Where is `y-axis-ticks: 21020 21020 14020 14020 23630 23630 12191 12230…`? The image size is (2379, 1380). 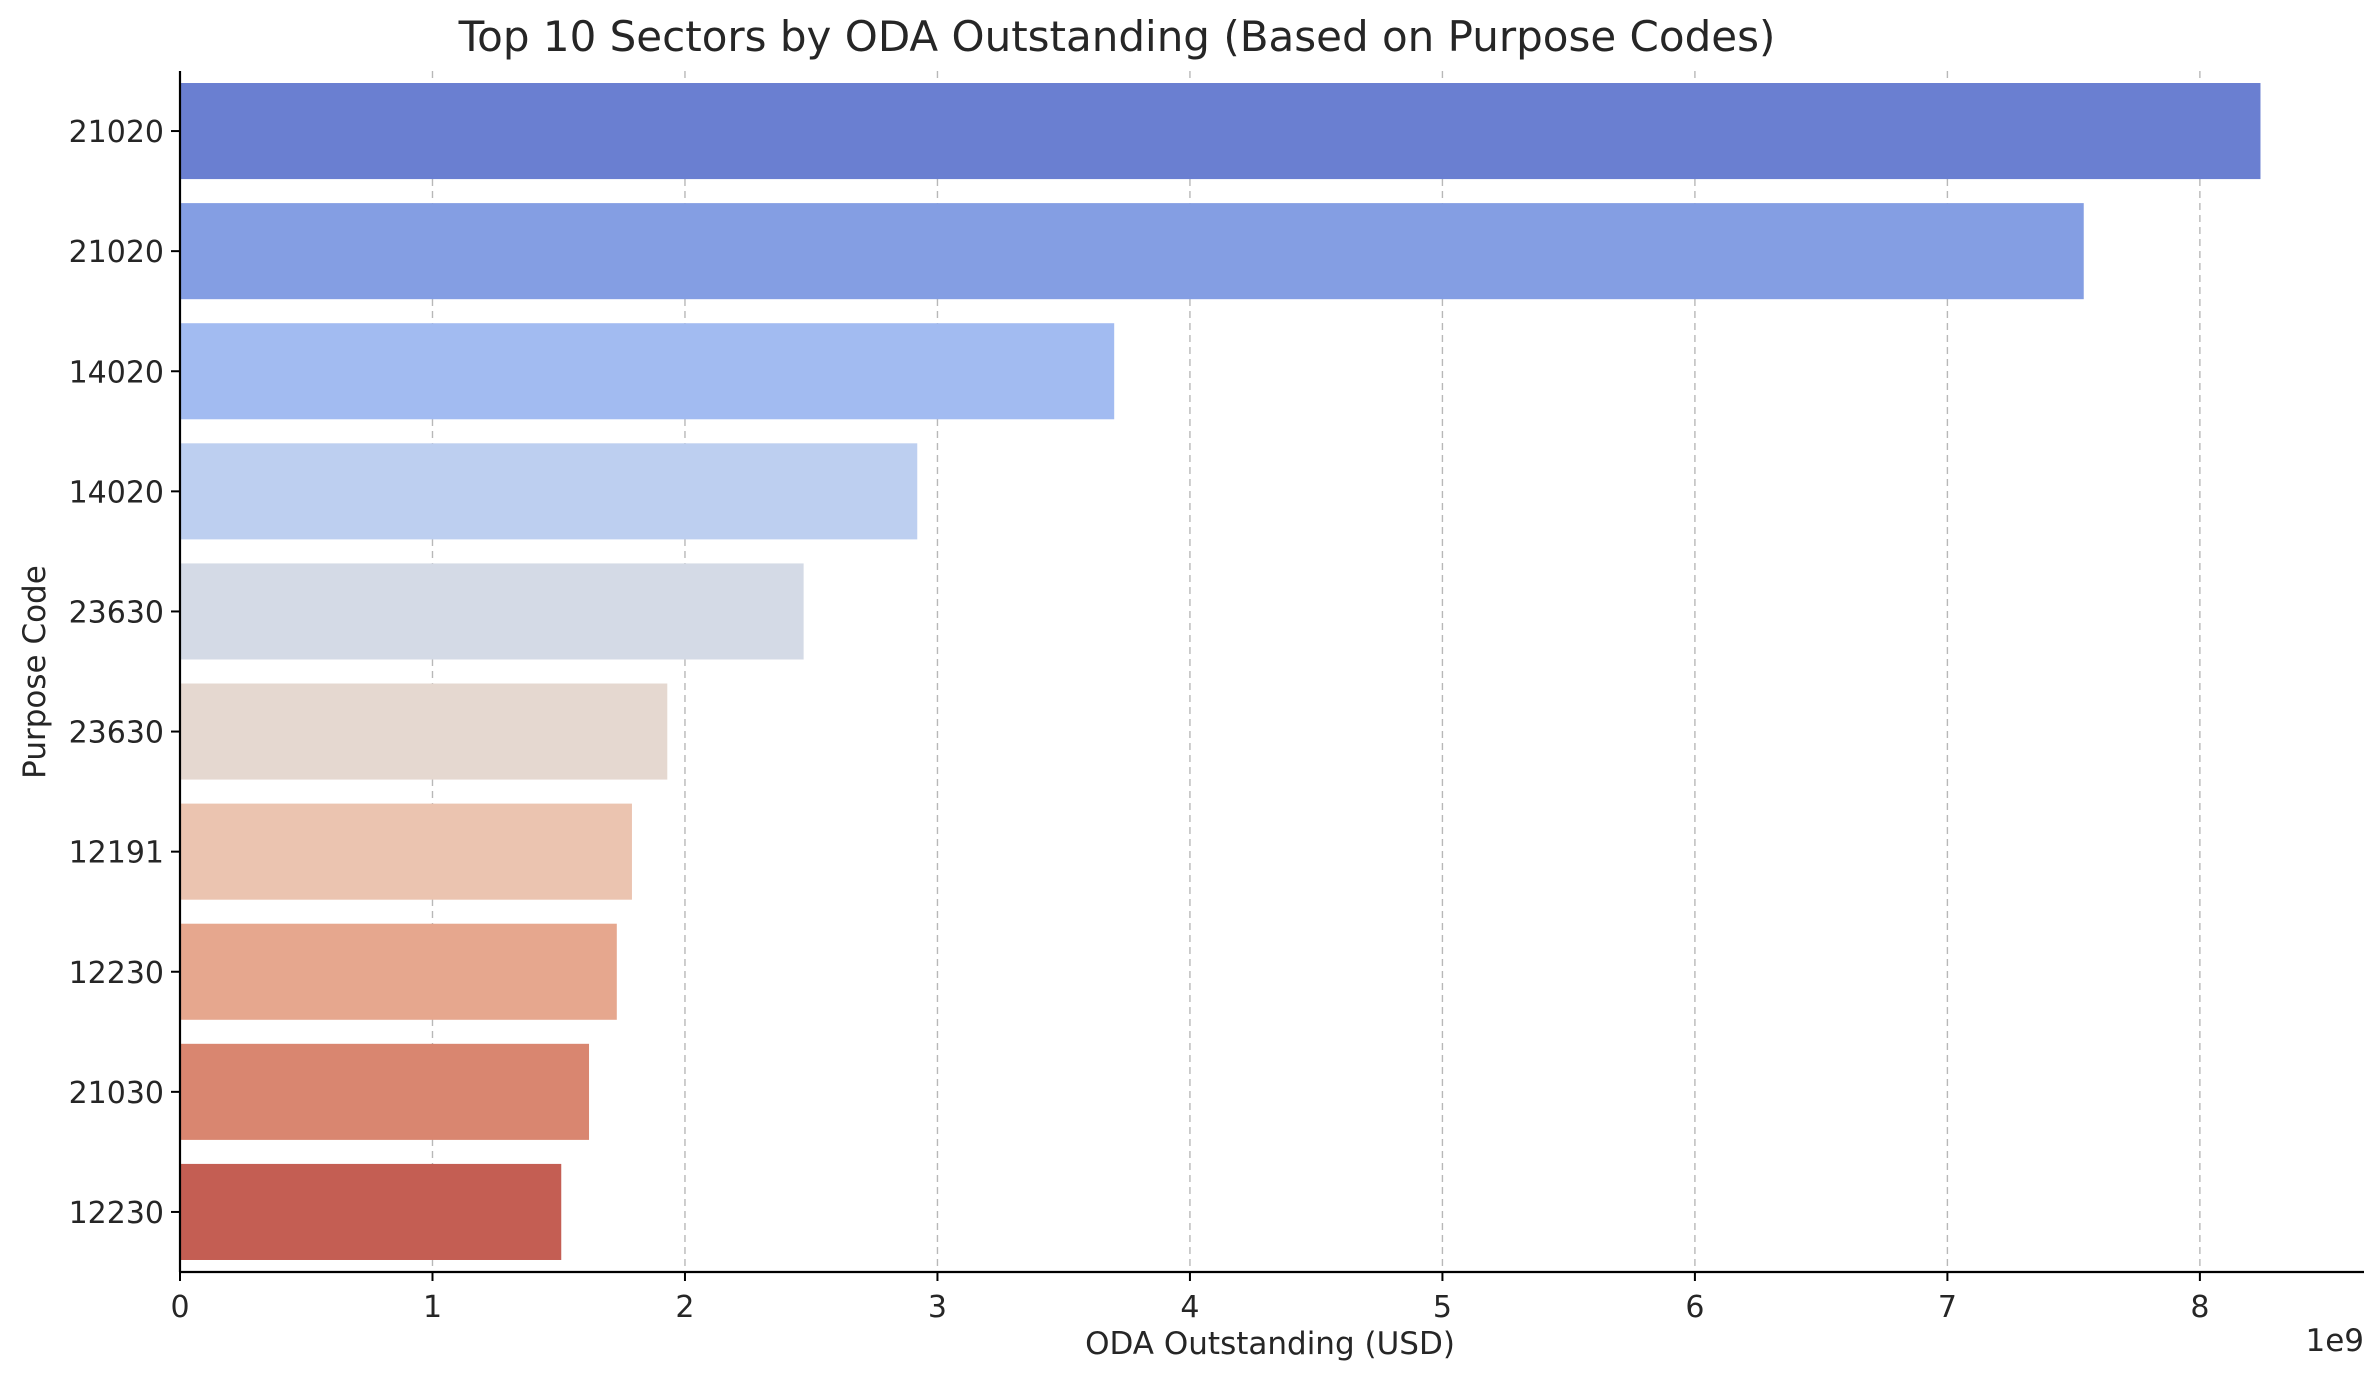 y-axis-ticks: 21020 21020 14020 14020 23630 23630 12191 12230… is located at coordinates (124, 673).